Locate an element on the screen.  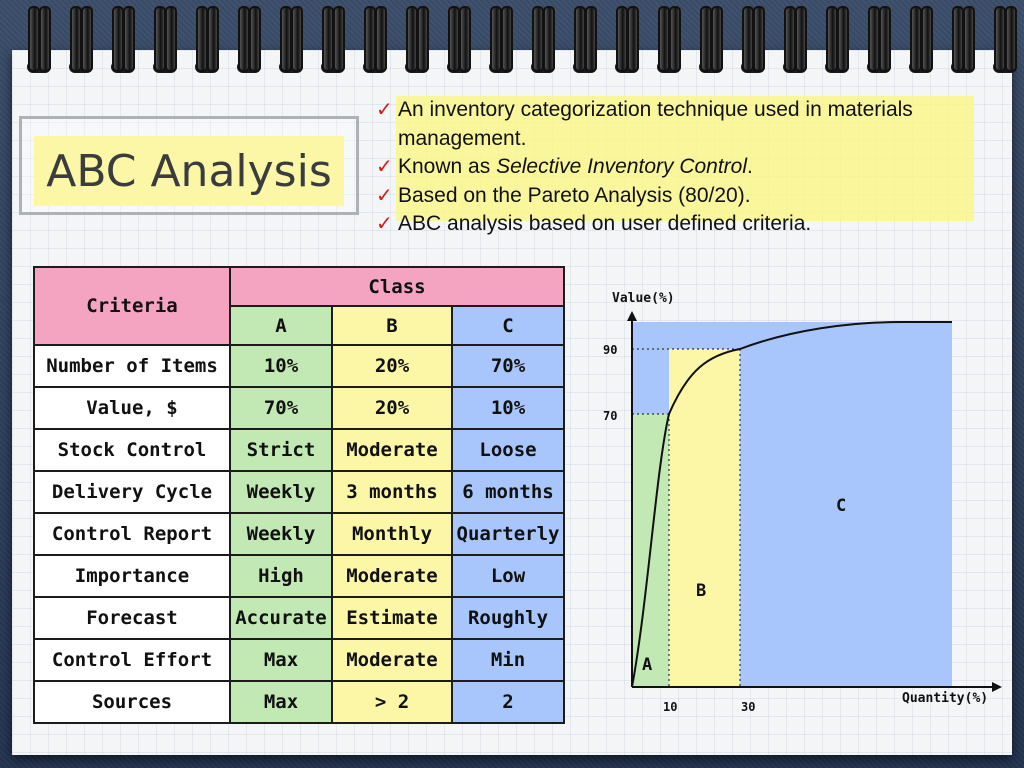
criteria-cell: Forecast is located at coordinates (132, 618).